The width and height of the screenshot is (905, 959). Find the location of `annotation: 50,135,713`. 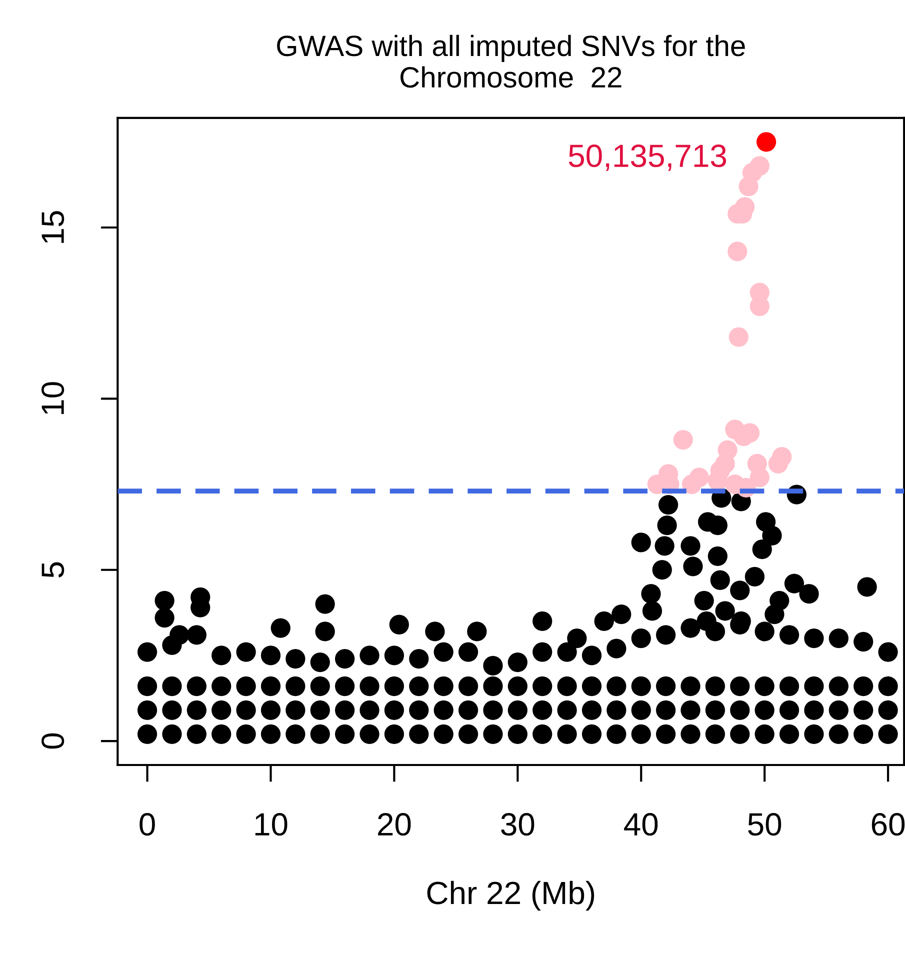

annotation: 50,135,713 is located at coordinates (647, 157).